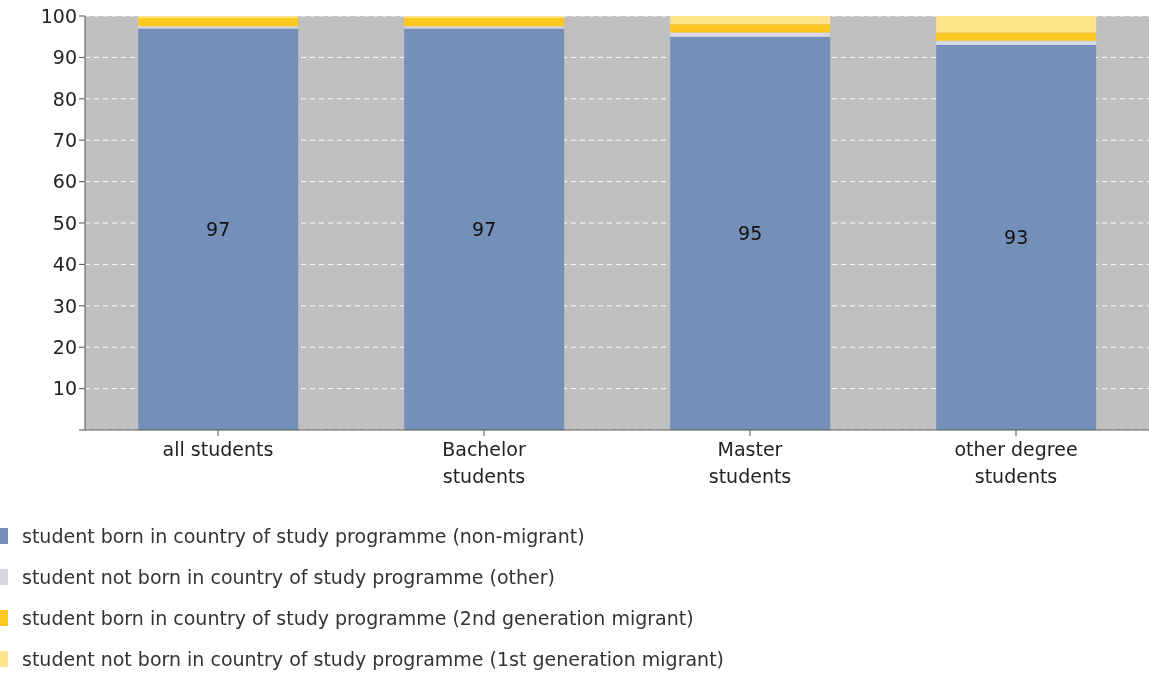 Image resolution: width=1149 pixels, height=684 pixels. What do you see at coordinates (58, 15) in the screenshot?
I see `y-tick-label: 100` at bounding box center [58, 15].